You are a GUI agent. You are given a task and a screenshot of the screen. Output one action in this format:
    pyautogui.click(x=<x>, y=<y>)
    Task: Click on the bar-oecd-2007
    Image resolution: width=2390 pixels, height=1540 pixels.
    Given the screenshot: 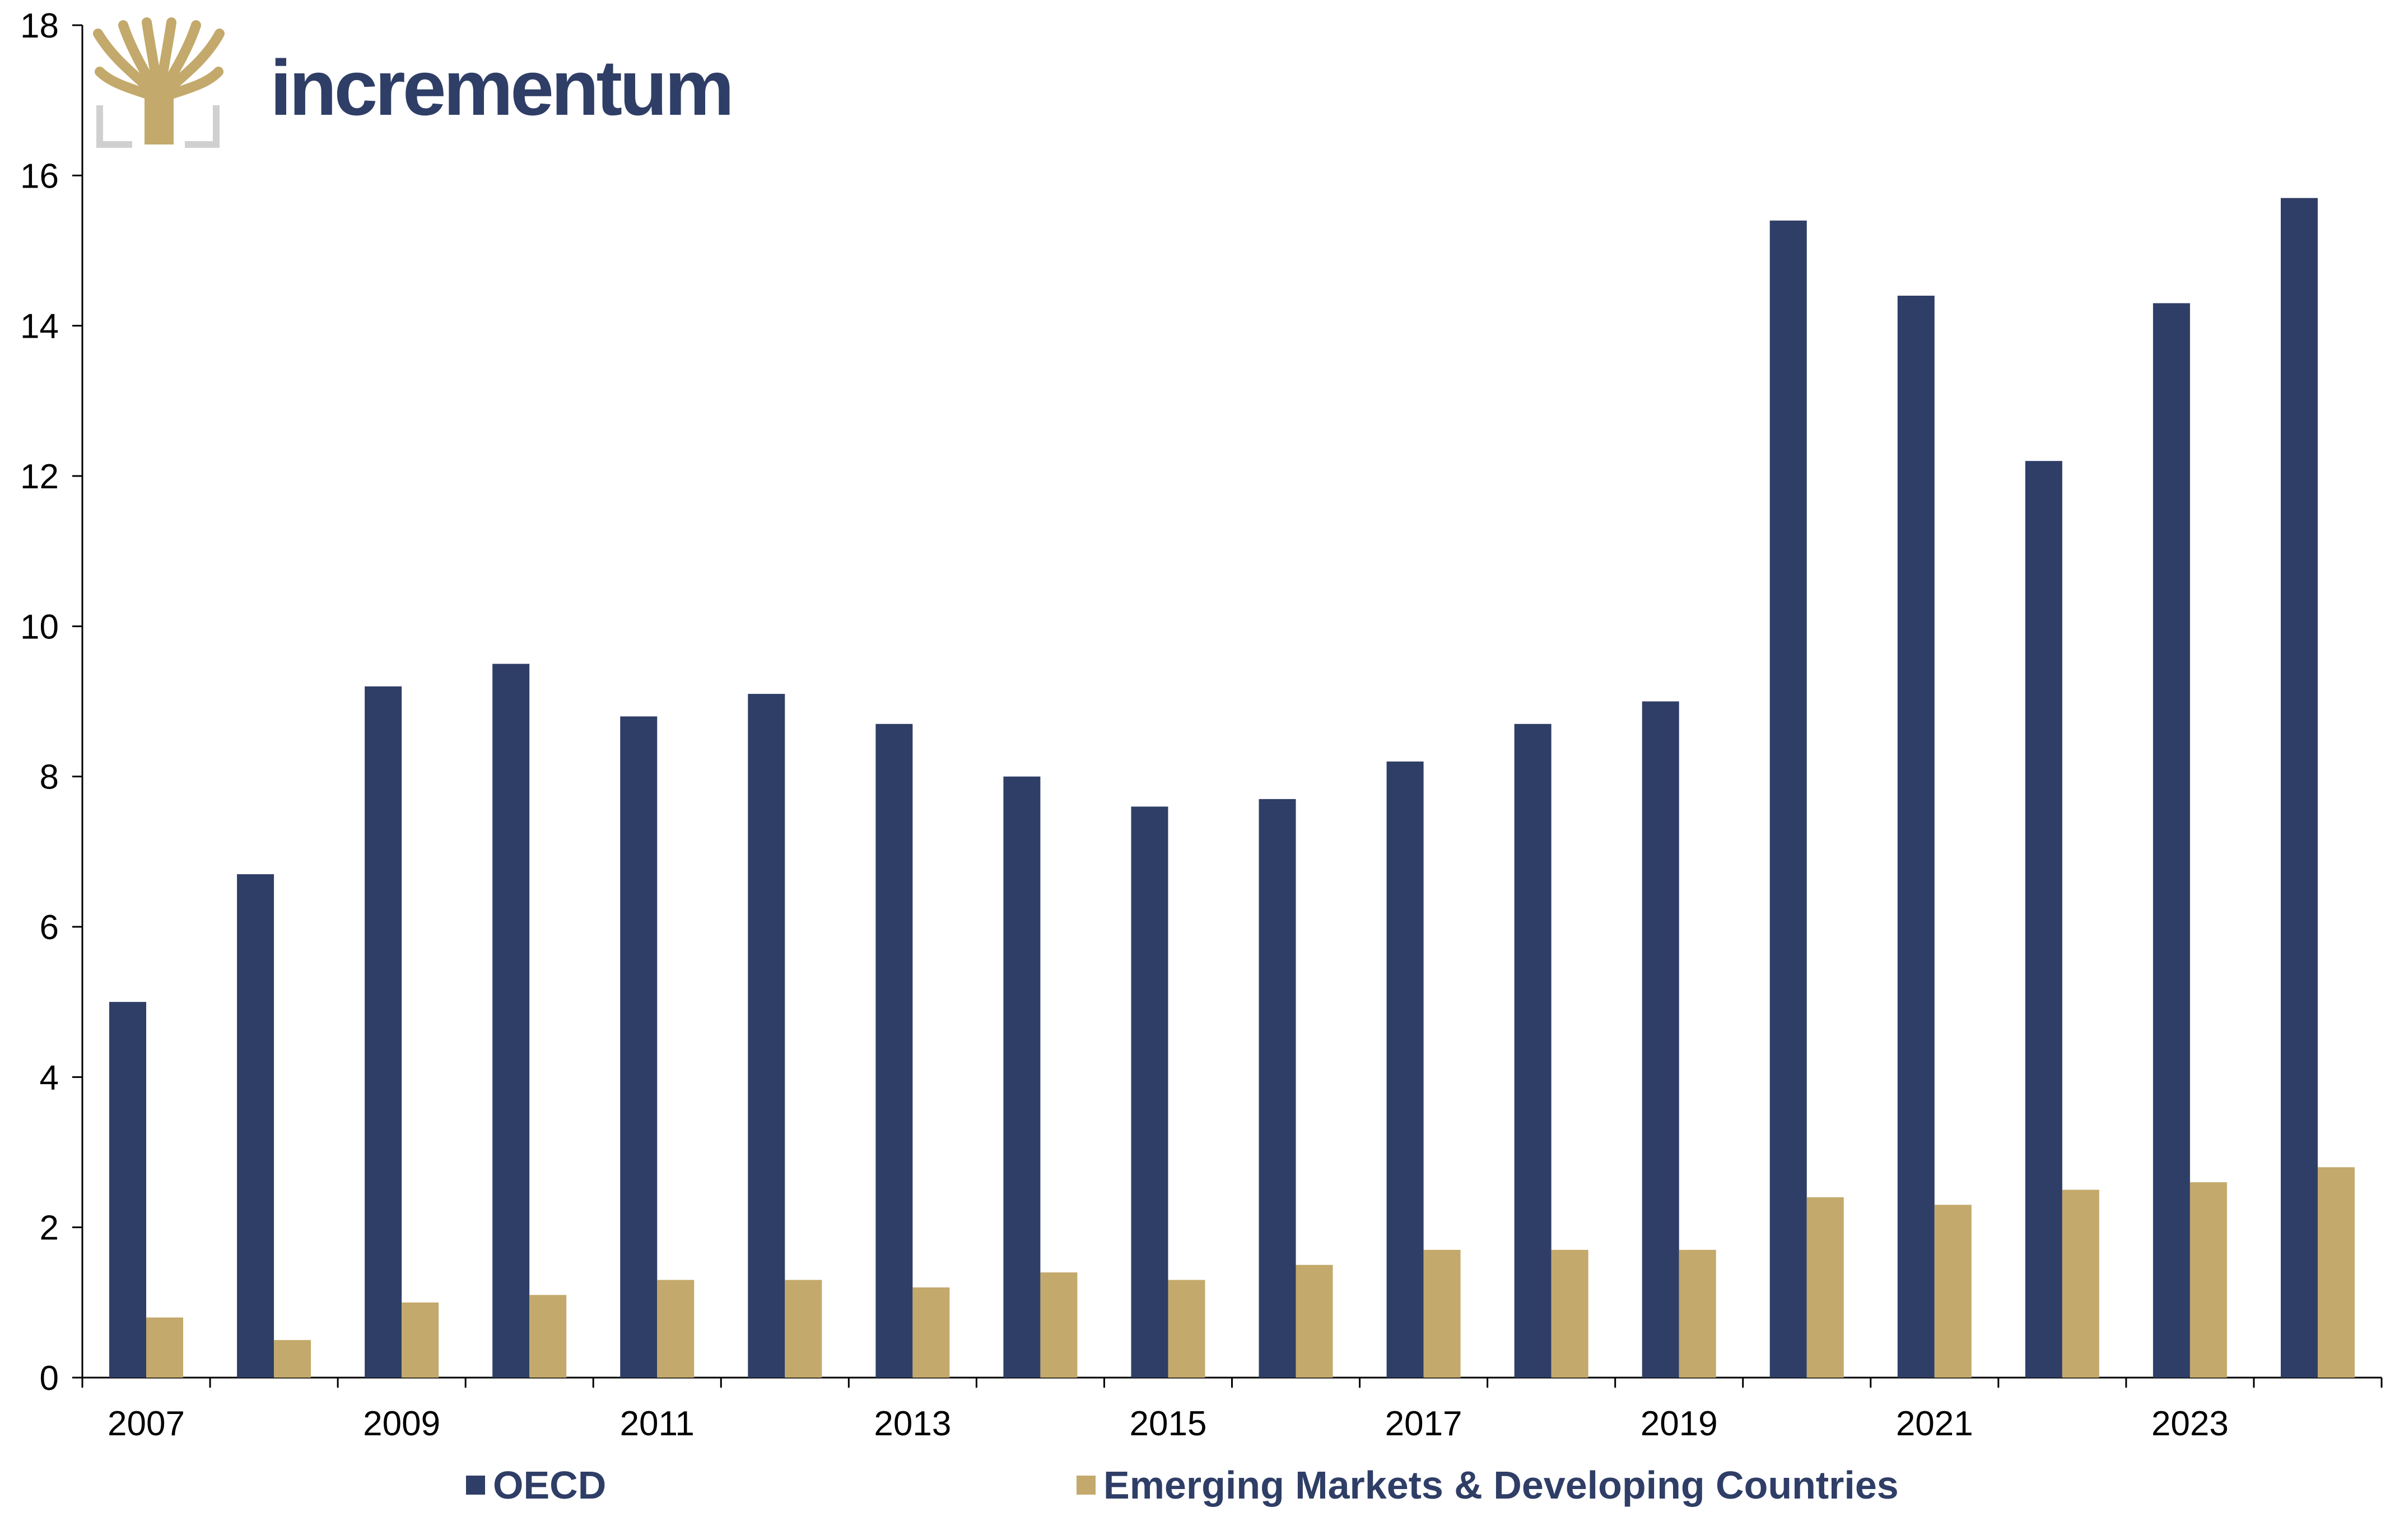 What is the action you would take?
    pyautogui.click(x=128, y=1190)
    